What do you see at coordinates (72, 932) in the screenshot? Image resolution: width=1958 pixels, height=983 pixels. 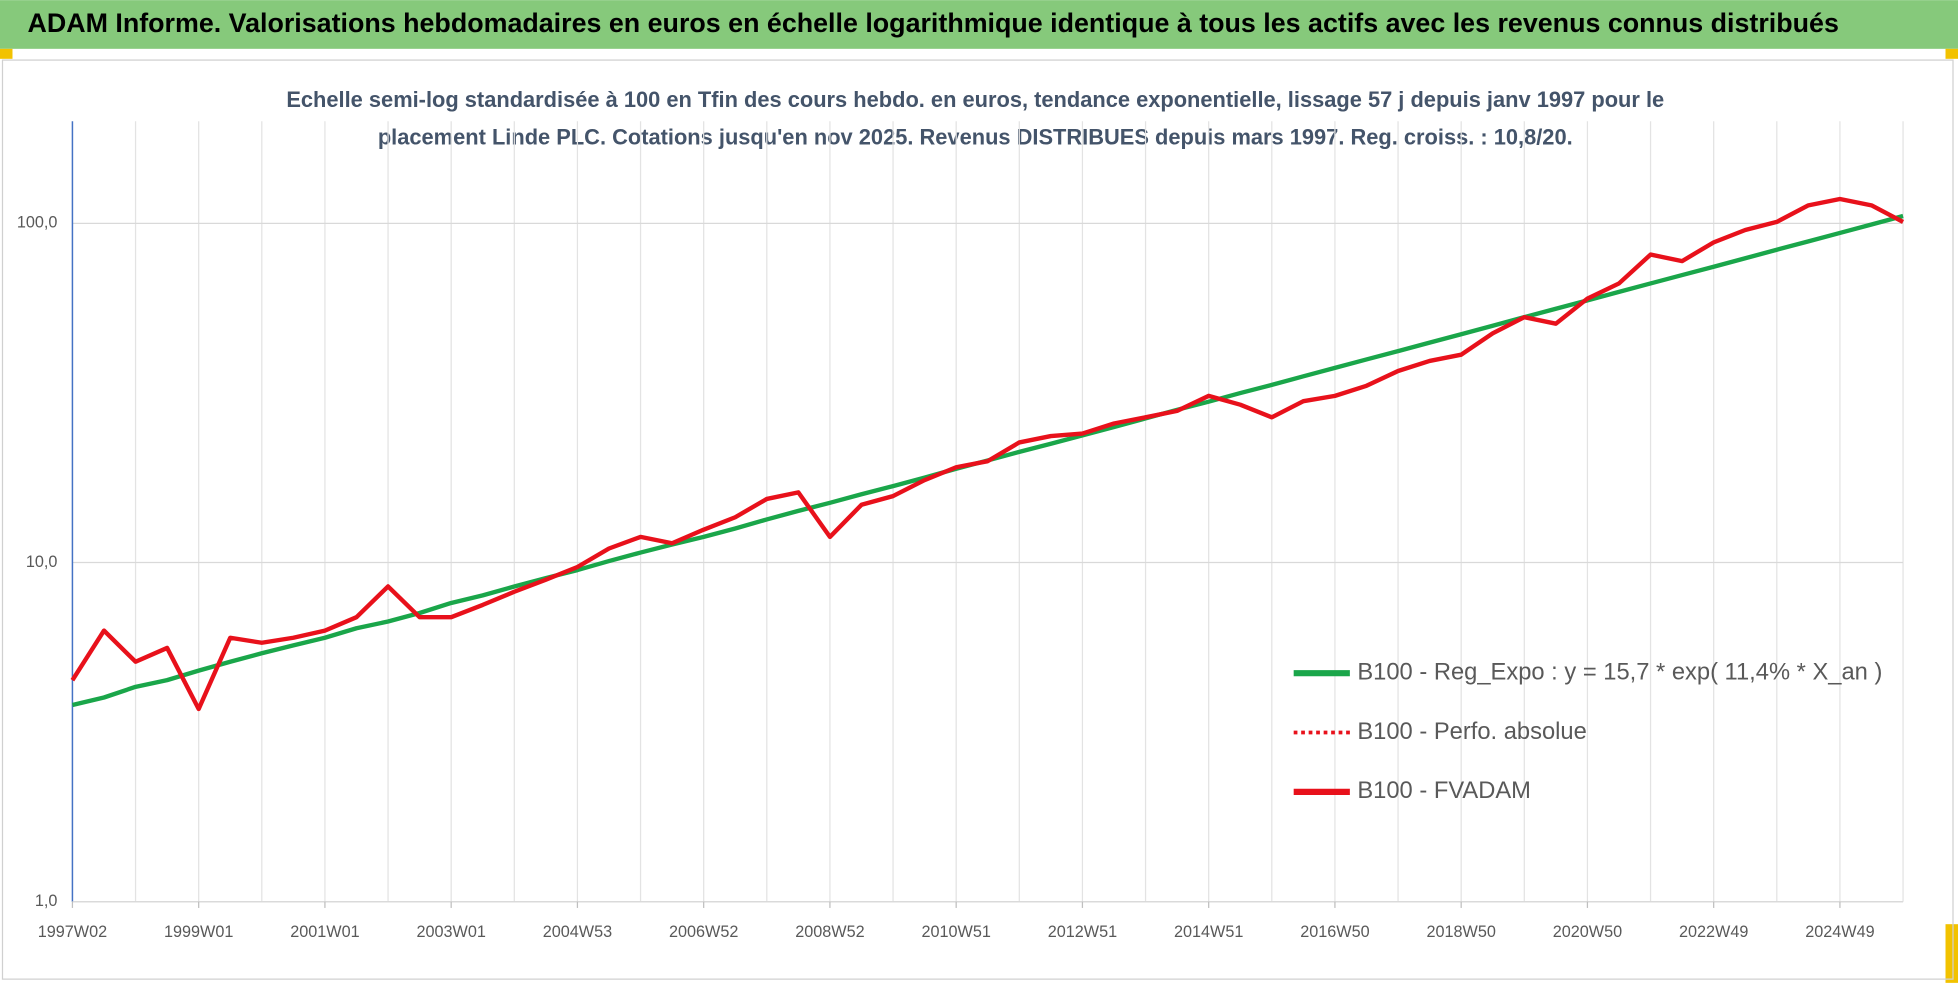 I see `x-tick-label: 1997W02` at bounding box center [72, 932].